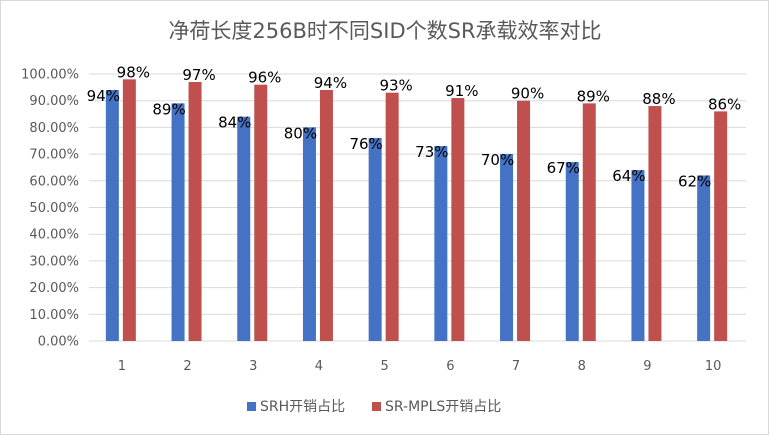 The image size is (769, 435). Describe the element at coordinates (385, 366) in the screenshot. I see `x-tick-label: 5` at that location.